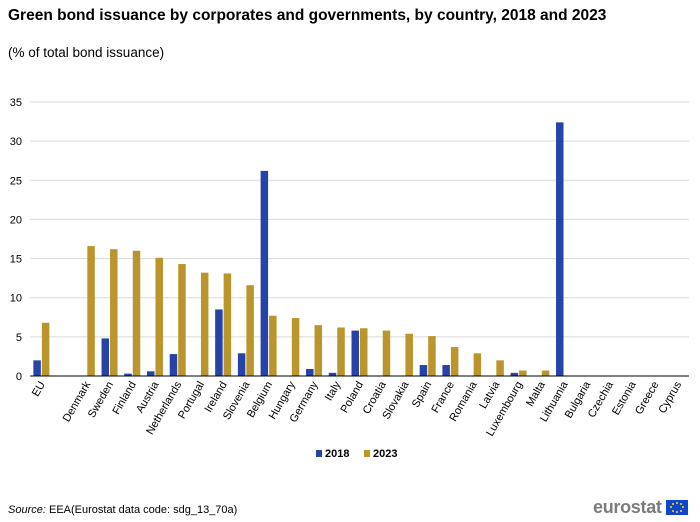 Image resolution: width=700 pixels, height=522 pixels. I want to click on bar-2023-malta, so click(545, 373).